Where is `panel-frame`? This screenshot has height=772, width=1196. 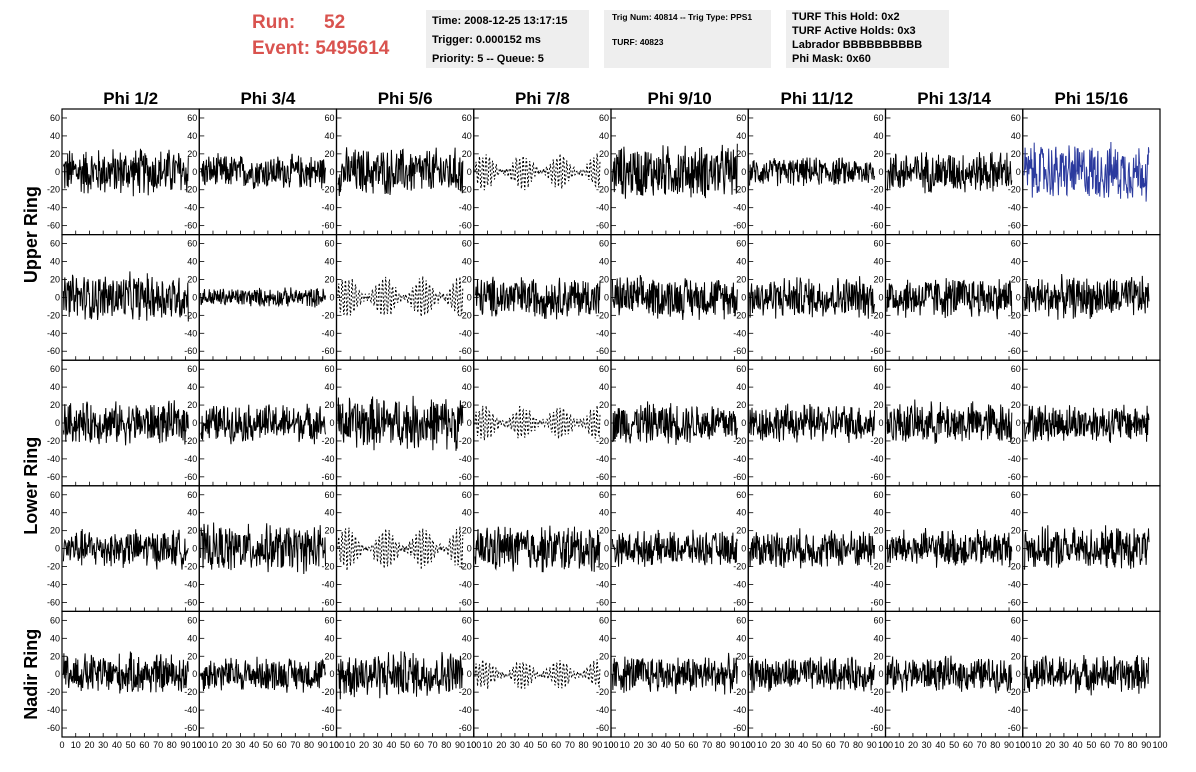
panel-frame is located at coordinates (405, 297).